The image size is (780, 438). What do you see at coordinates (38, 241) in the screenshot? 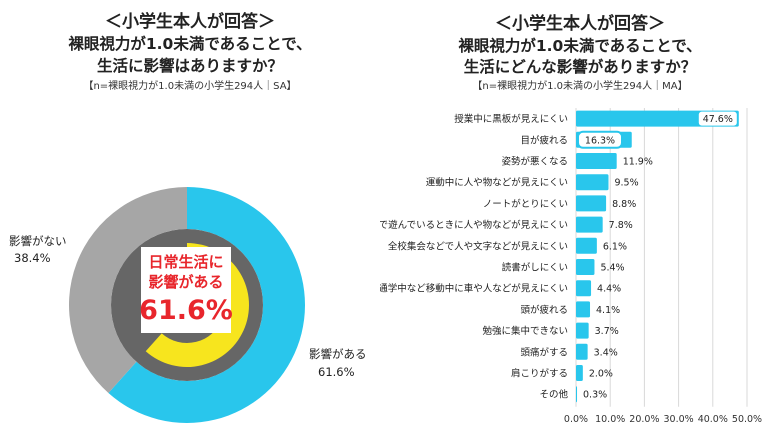
I see `donut-label-not-affected: 影響がない` at bounding box center [38, 241].